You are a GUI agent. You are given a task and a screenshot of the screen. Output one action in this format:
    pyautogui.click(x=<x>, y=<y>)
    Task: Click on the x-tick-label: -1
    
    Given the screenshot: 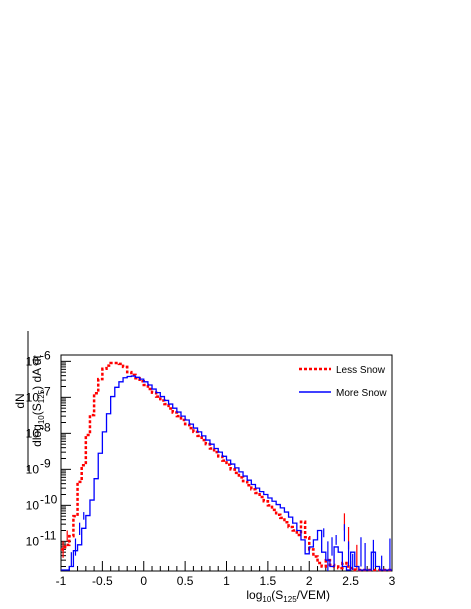 What is the action you would take?
    pyautogui.click(x=61, y=581)
    